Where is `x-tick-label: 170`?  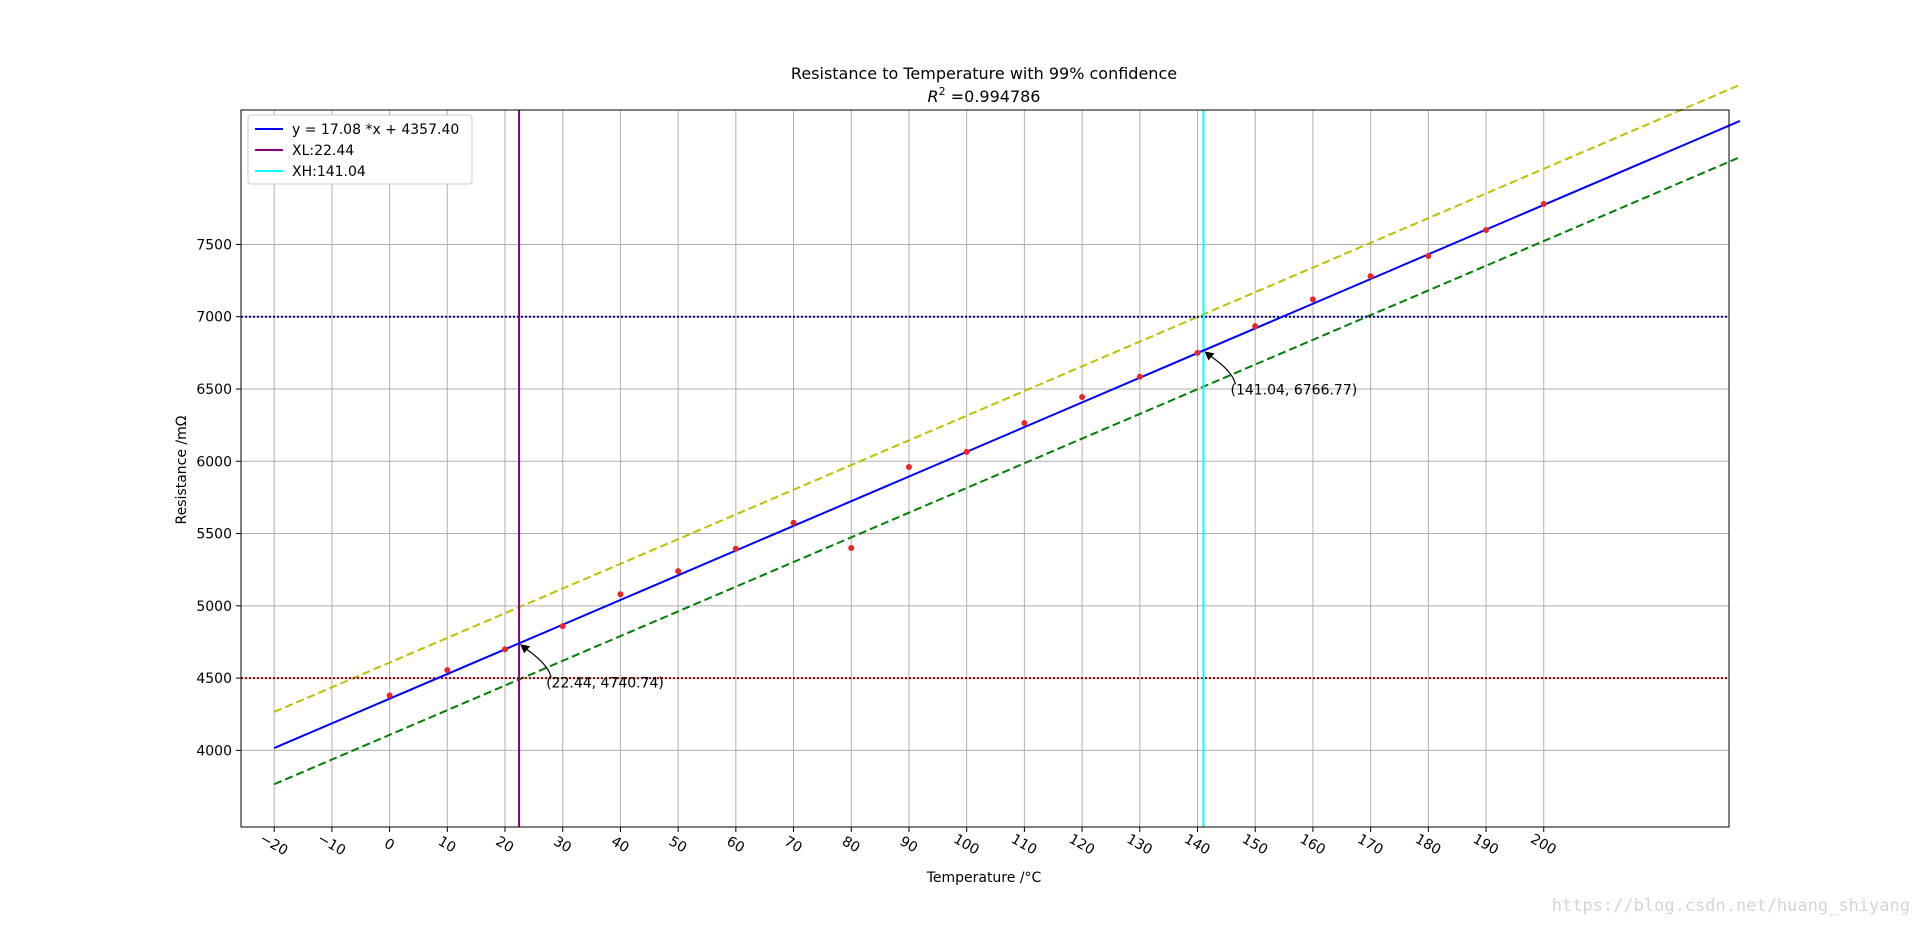 x-tick-label: 170 is located at coordinates (1370, 844).